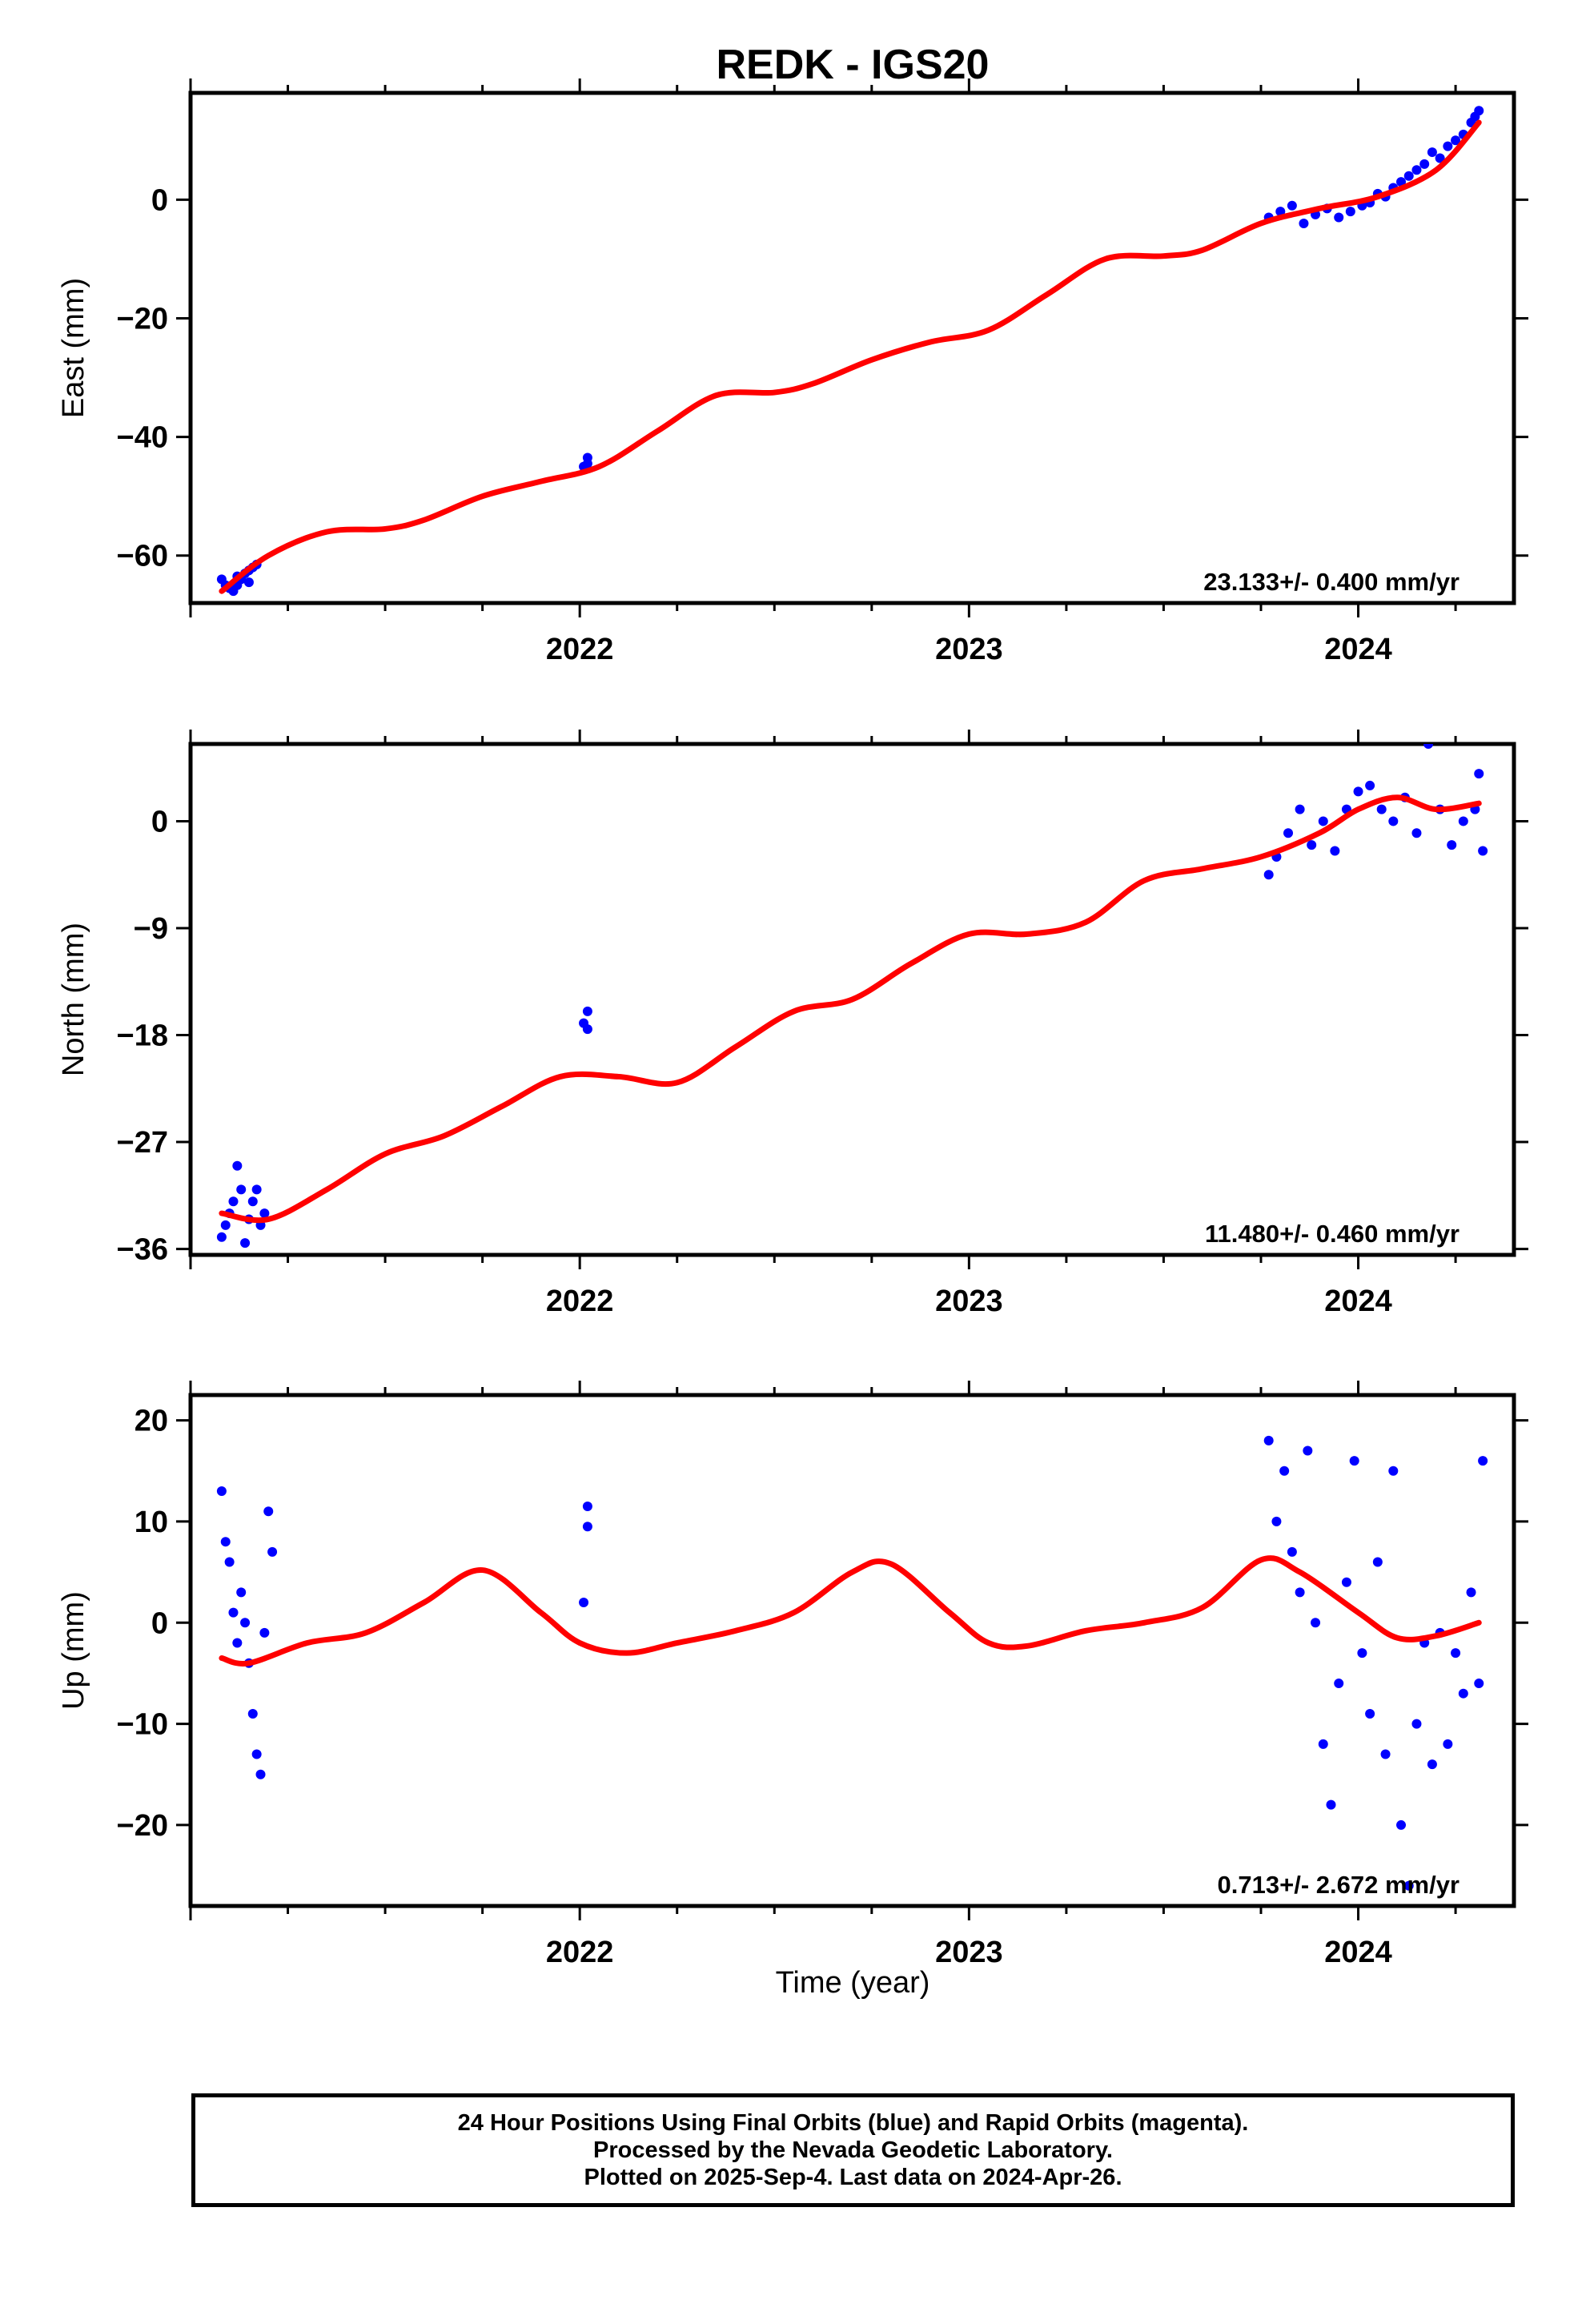 The height and width of the screenshot is (2324, 1582). What do you see at coordinates (142, 438) in the screenshot?
I see `east-y-tick-label: −40` at bounding box center [142, 438].